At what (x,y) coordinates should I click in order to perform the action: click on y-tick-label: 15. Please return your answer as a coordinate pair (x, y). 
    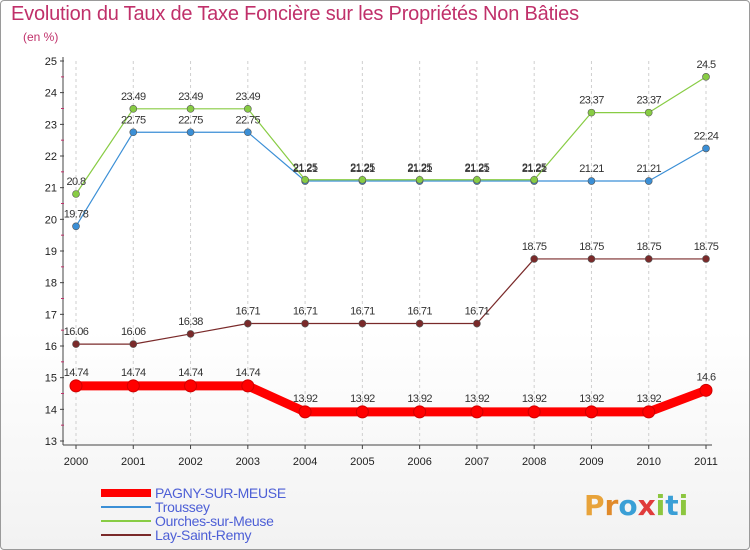
    Looking at the image, I should click on (51, 379).